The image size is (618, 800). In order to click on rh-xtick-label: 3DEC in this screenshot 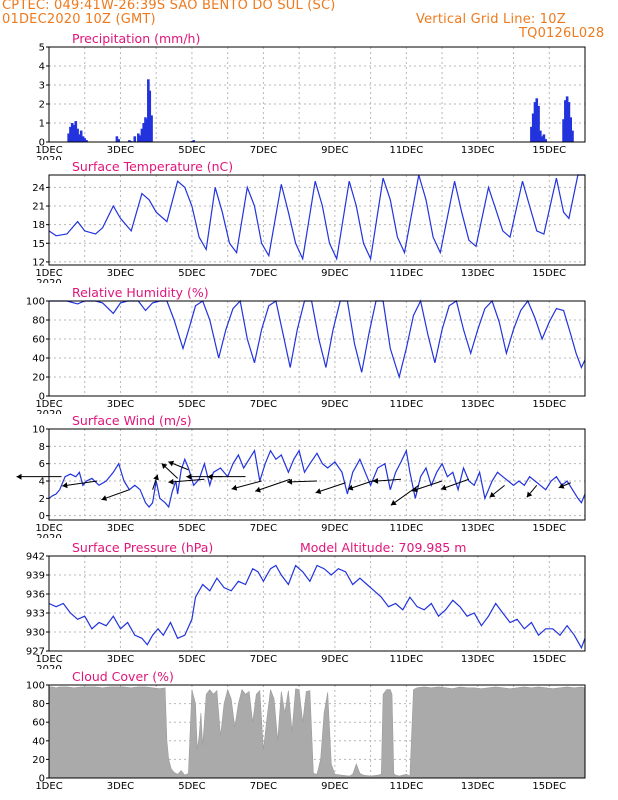, I will do `click(120, 404)`.